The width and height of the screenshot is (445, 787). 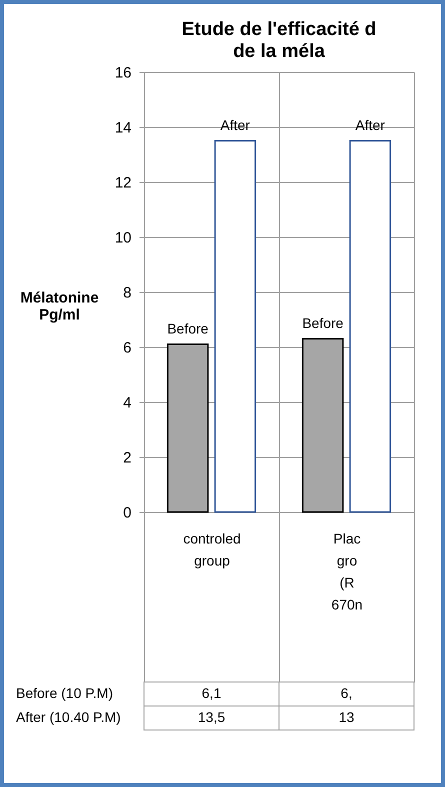 I want to click on y-tick-label: 8, so click(x=127, y=293).